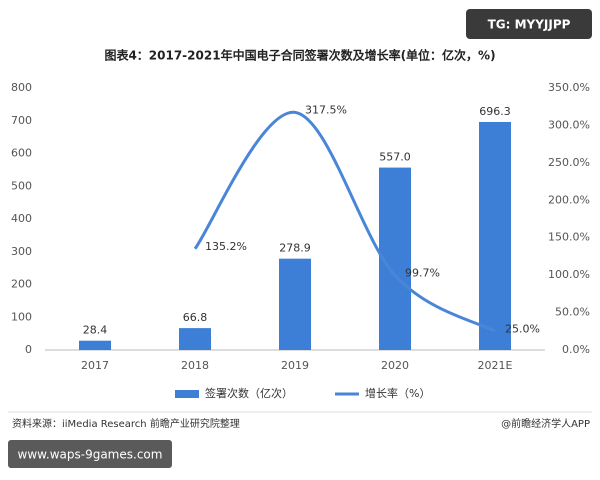 The image size is (600, 480). I want to click on y2-tick-label: 0.0%, so click(576, 349).